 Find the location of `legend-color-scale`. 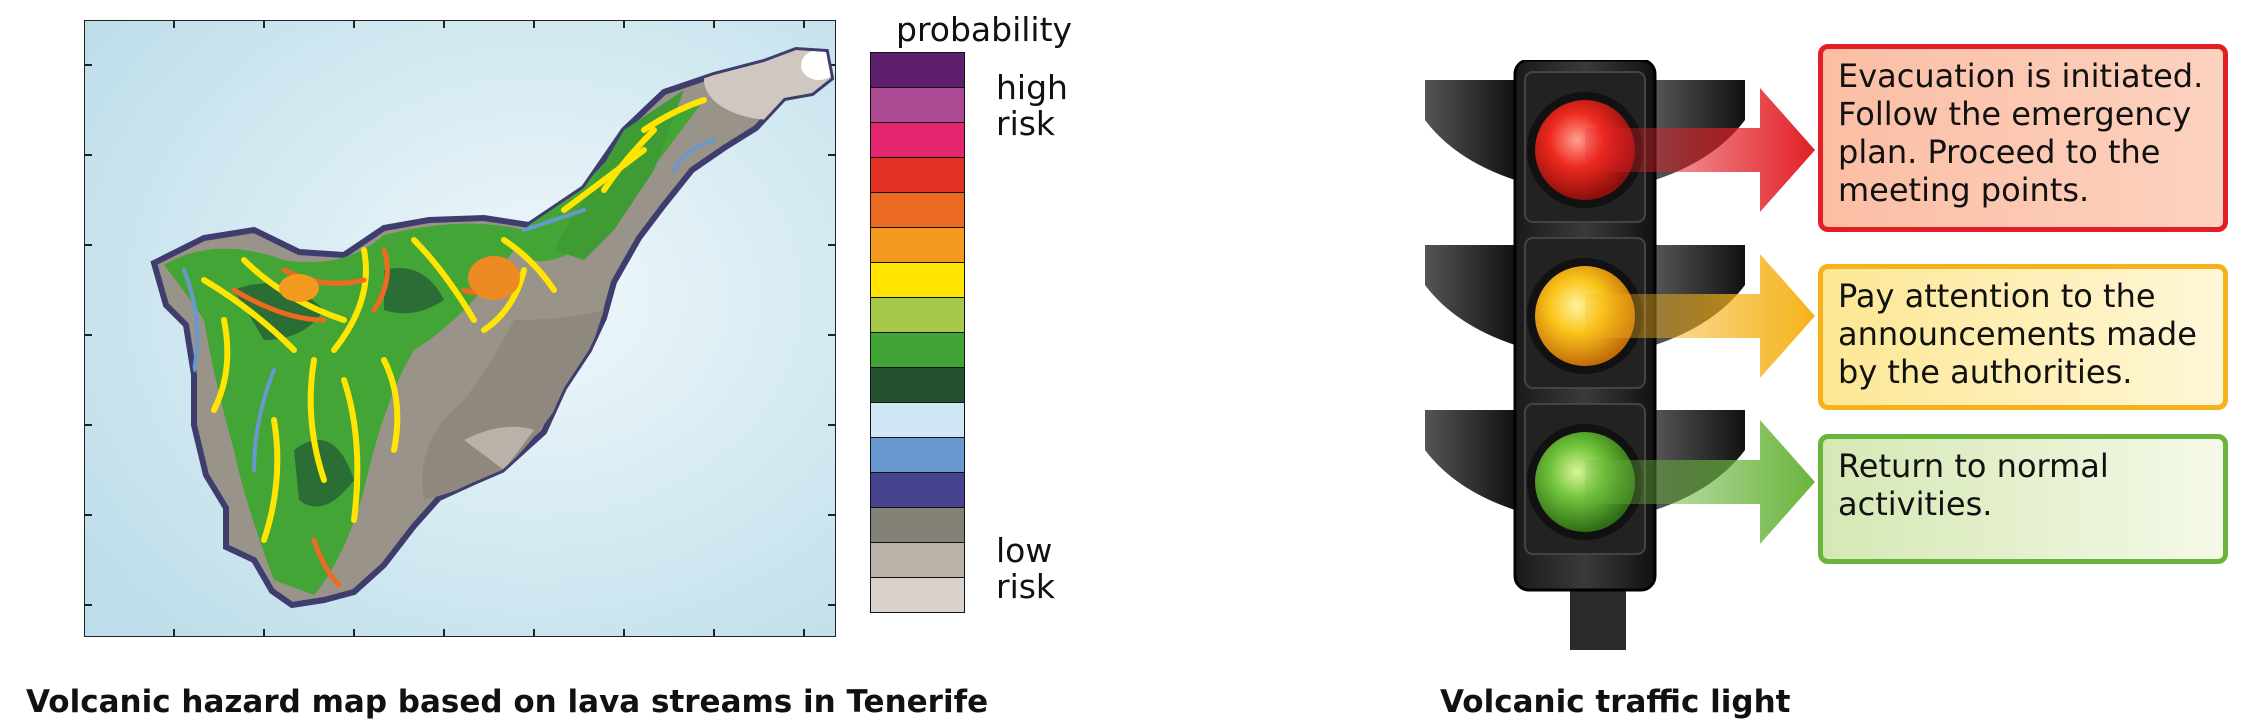

legend-color-scale is located at coordinates (917, 332).